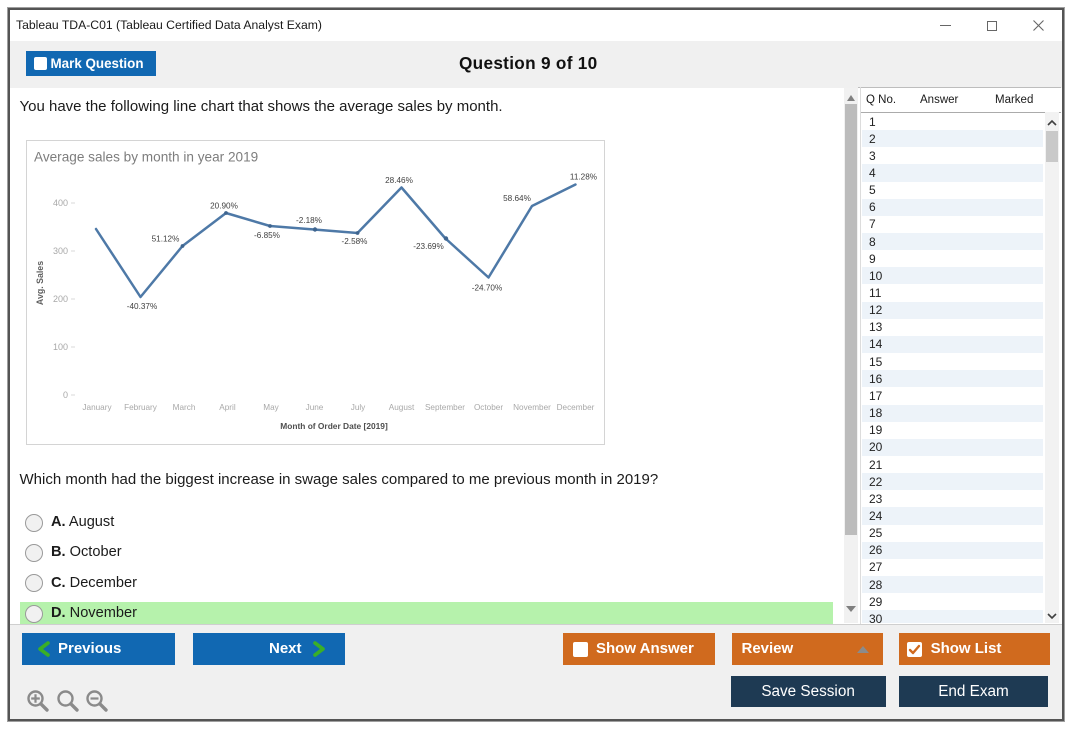  What do you see at coordinates (315, 407) in the screenshot?
I see `svg-text: June` at bounding box center [315, 407].